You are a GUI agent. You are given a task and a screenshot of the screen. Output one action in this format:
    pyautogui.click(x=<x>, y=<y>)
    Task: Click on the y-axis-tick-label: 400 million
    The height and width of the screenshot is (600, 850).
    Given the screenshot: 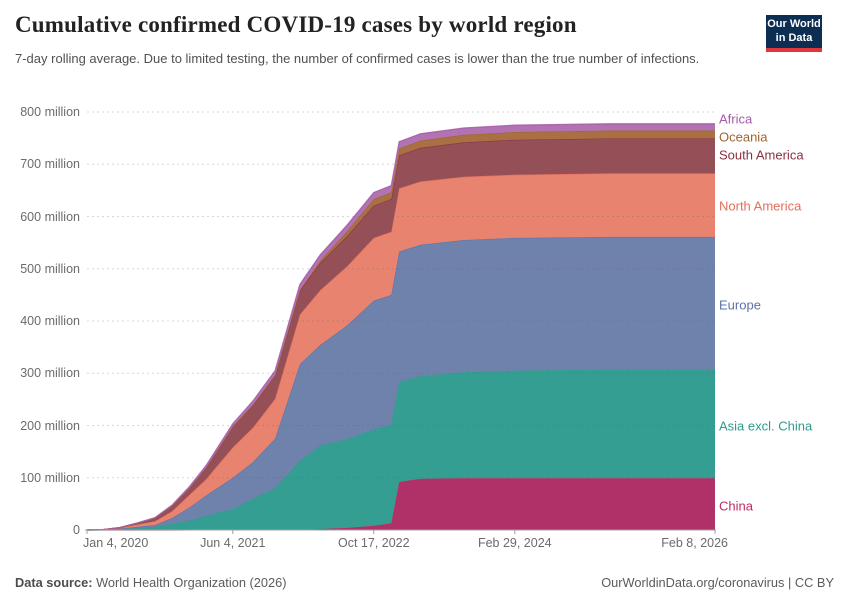 What is the action you would take?
    pyautogui.click(x=50, y=321)
    